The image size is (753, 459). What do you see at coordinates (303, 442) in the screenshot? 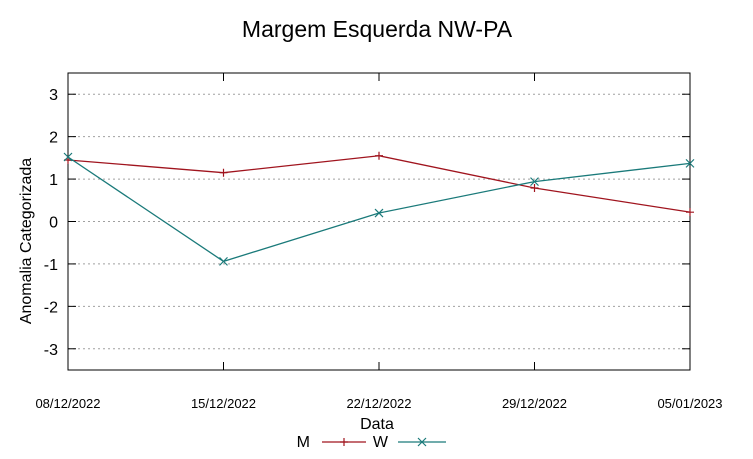
I see `legend-label: M` at bounding box center [303, 442].